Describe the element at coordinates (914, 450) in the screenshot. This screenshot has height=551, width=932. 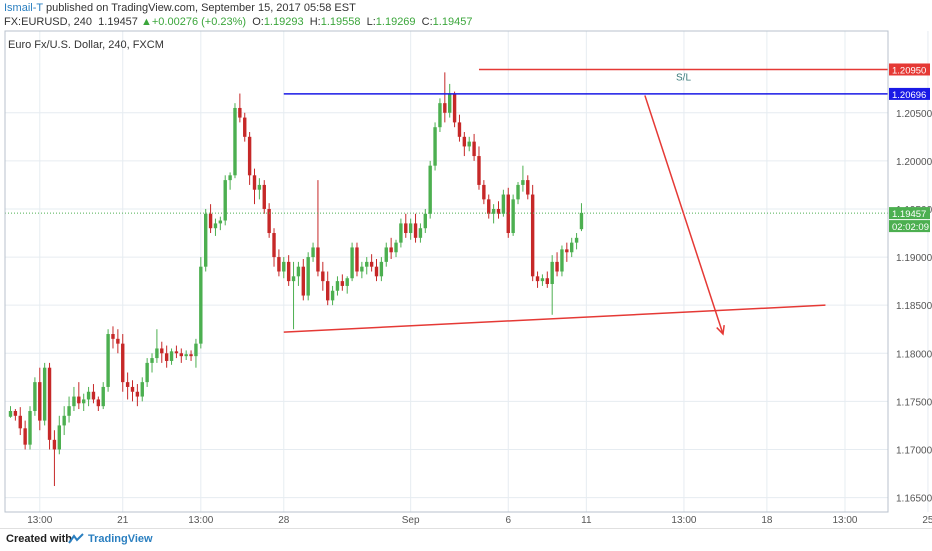
I see `y-tick-label: 1.17000` at that location.